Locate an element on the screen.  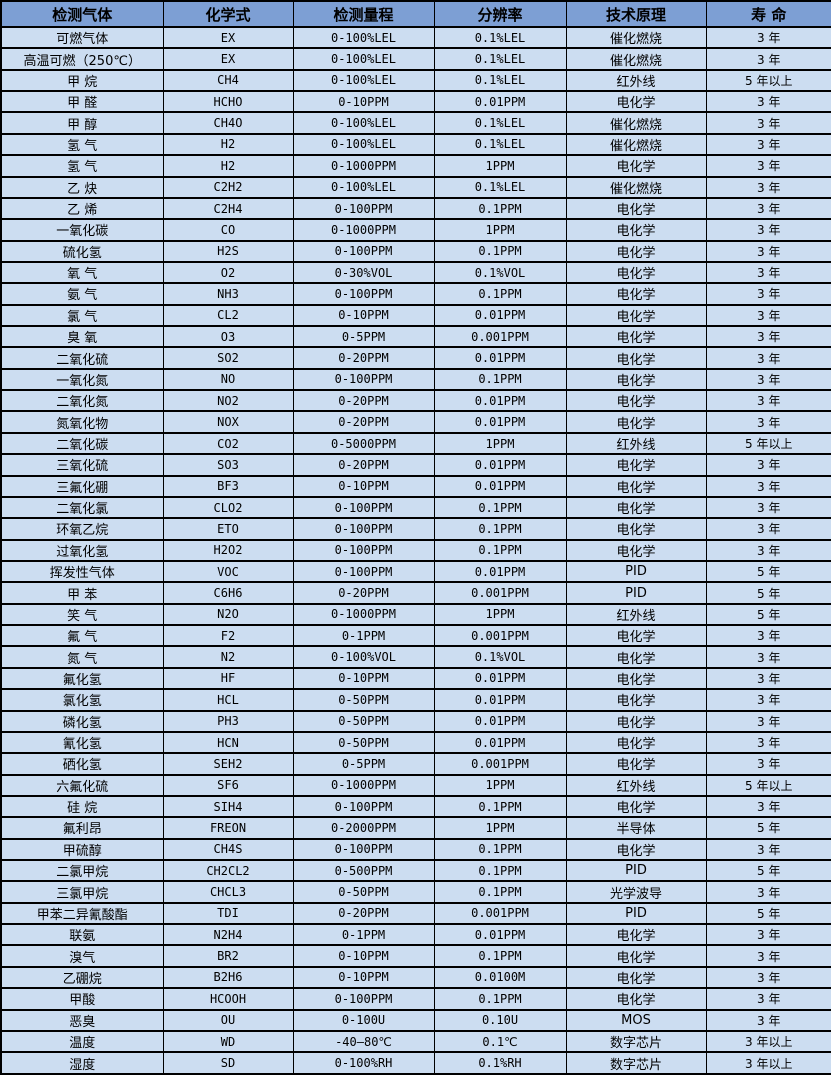
cell-principle: 数字芯片 is located at coordinates (636, 1041).